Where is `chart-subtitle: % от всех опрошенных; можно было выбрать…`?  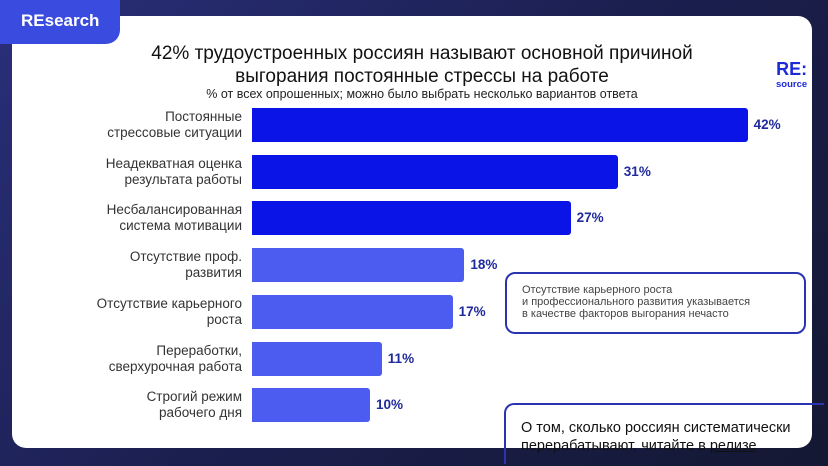 chart-subtitle: % от всех опрошенных; можно было выбрать… is located at coordinates (422, 94).